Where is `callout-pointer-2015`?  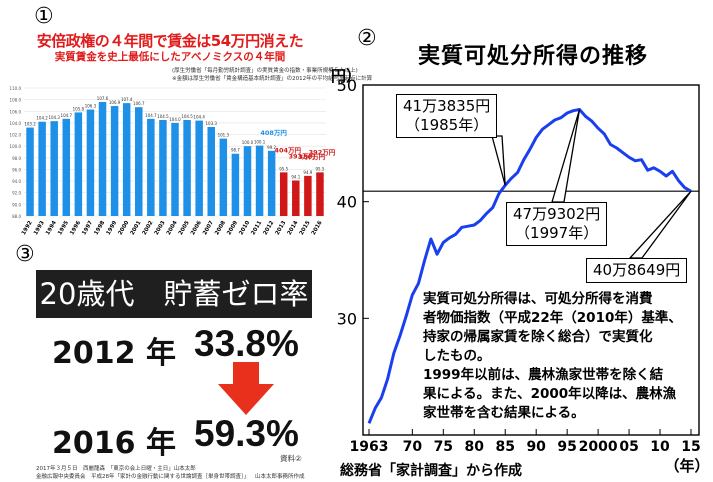
callout-pointer-2015 is located at coordinates (660, 224).